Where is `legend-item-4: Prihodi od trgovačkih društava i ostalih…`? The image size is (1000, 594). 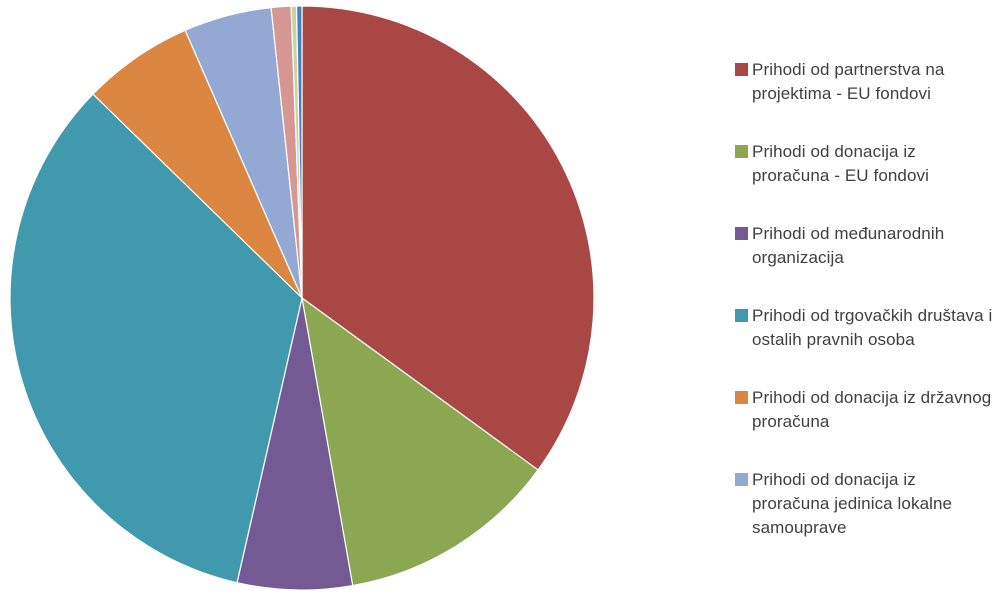 legend-item-4: Prihodi od trgovačkih društava i ostalih… is located at coordinates (866, 328).